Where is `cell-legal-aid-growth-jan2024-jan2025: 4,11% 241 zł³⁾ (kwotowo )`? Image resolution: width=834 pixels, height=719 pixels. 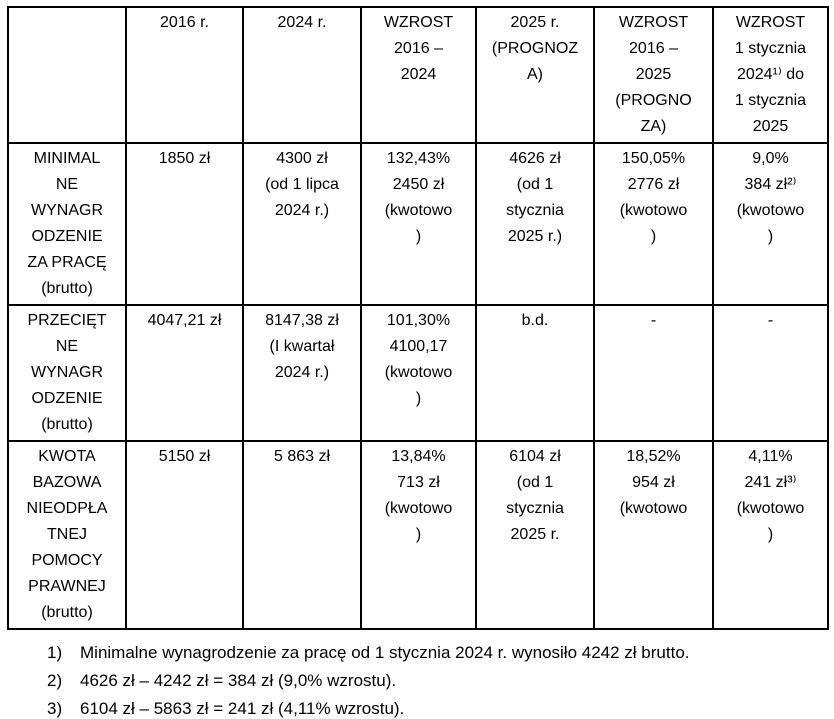 cell-legal-aid-growth-jan2024-jan2025: 4,11% 241 zł³⁾ (kwotowo ) is located at coordinates (770, 535).